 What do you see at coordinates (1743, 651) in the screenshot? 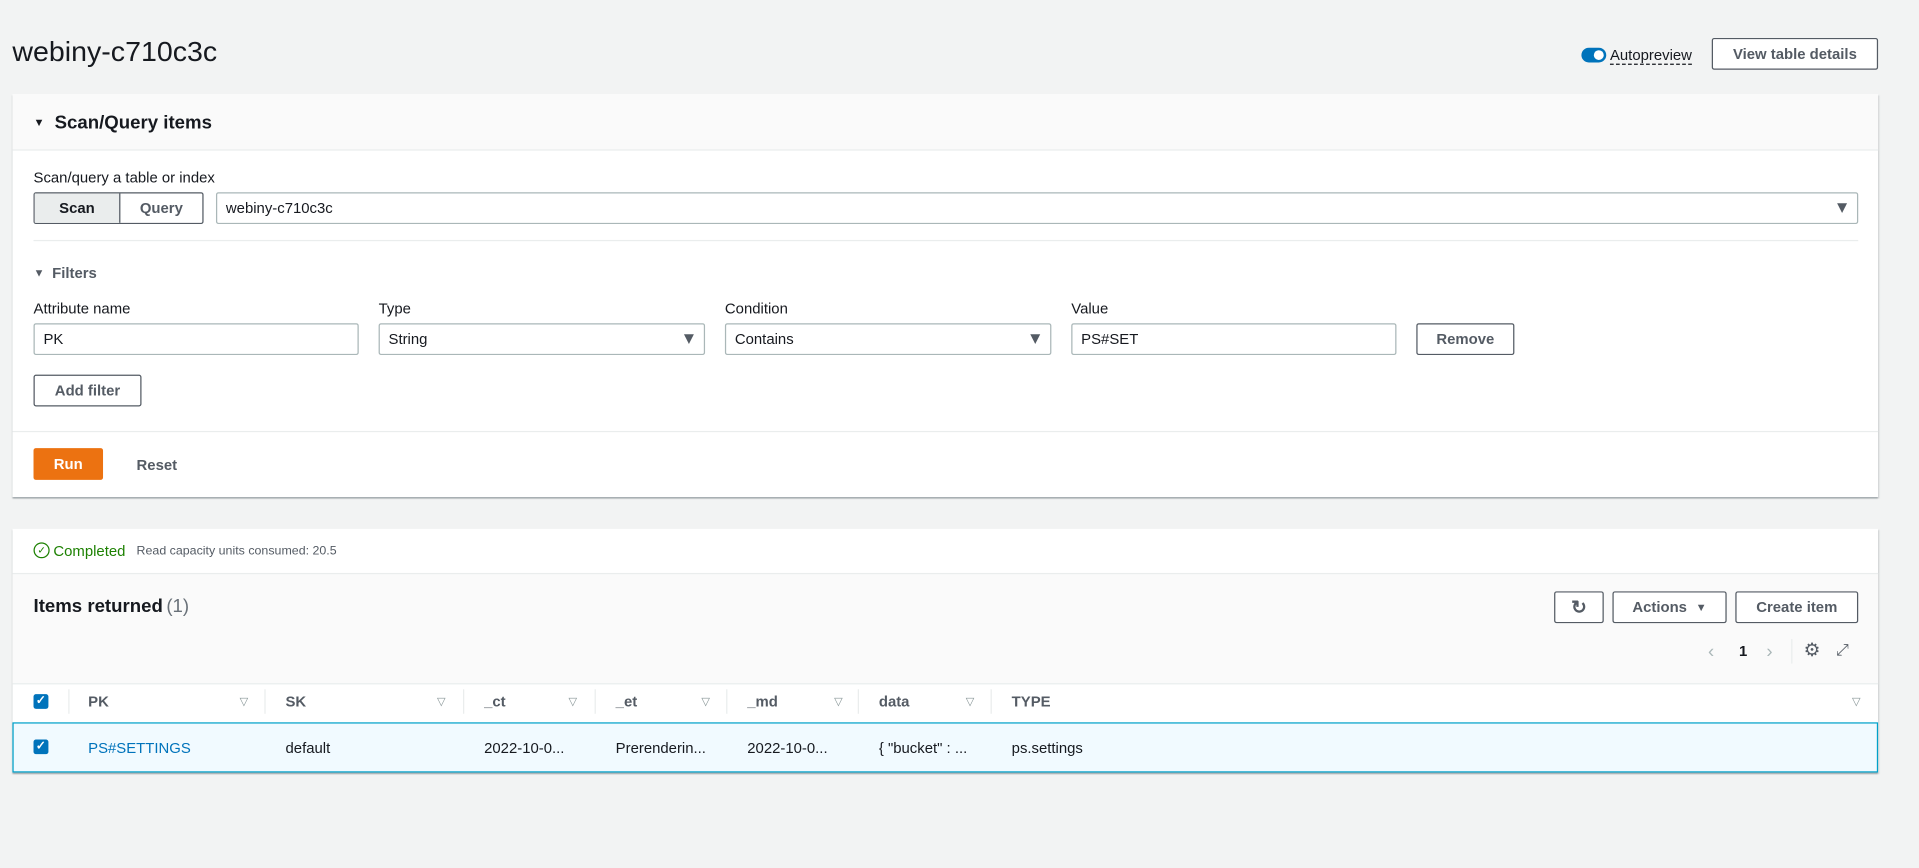
I see `page-number: 1` at bounding box center [1743, 651].